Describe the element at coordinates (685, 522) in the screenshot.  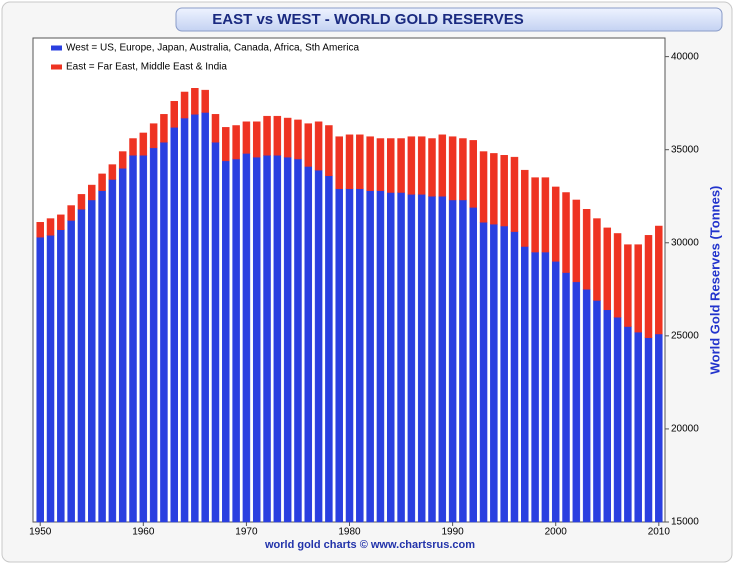
I see `y-tick-label: 15000` at that location.